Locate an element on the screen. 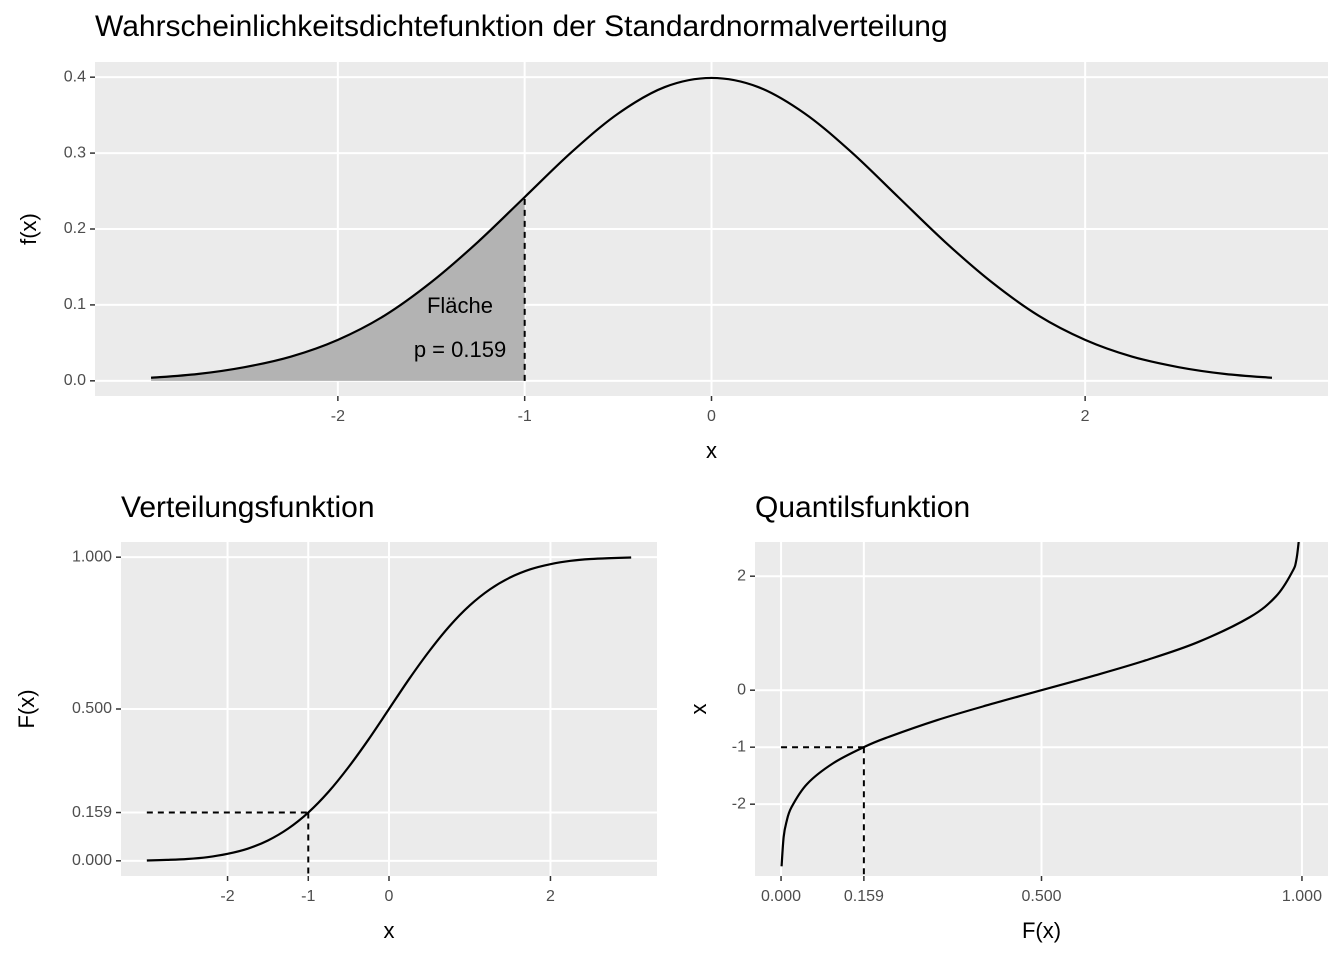 This screenshot has height=960, width=1344. annotation: Fläche is located at coordinates (460, 305).